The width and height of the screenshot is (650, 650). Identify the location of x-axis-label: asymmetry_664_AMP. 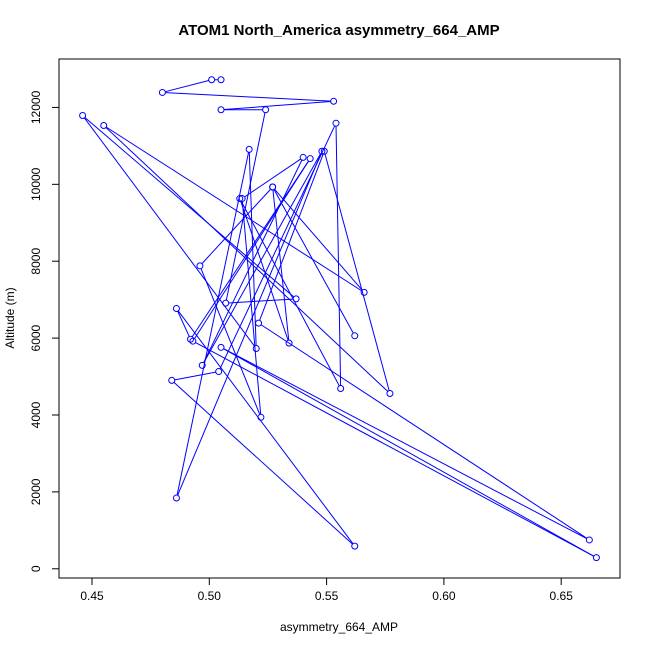
(339, 627).